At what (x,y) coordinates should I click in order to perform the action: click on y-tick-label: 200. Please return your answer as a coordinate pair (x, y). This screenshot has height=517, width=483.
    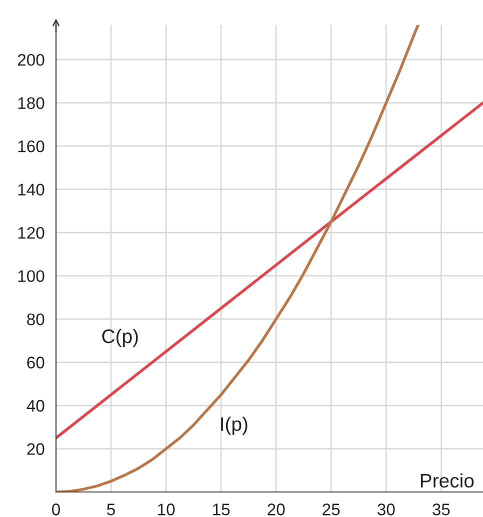
    Looking at the image, I should click on (31, 60).